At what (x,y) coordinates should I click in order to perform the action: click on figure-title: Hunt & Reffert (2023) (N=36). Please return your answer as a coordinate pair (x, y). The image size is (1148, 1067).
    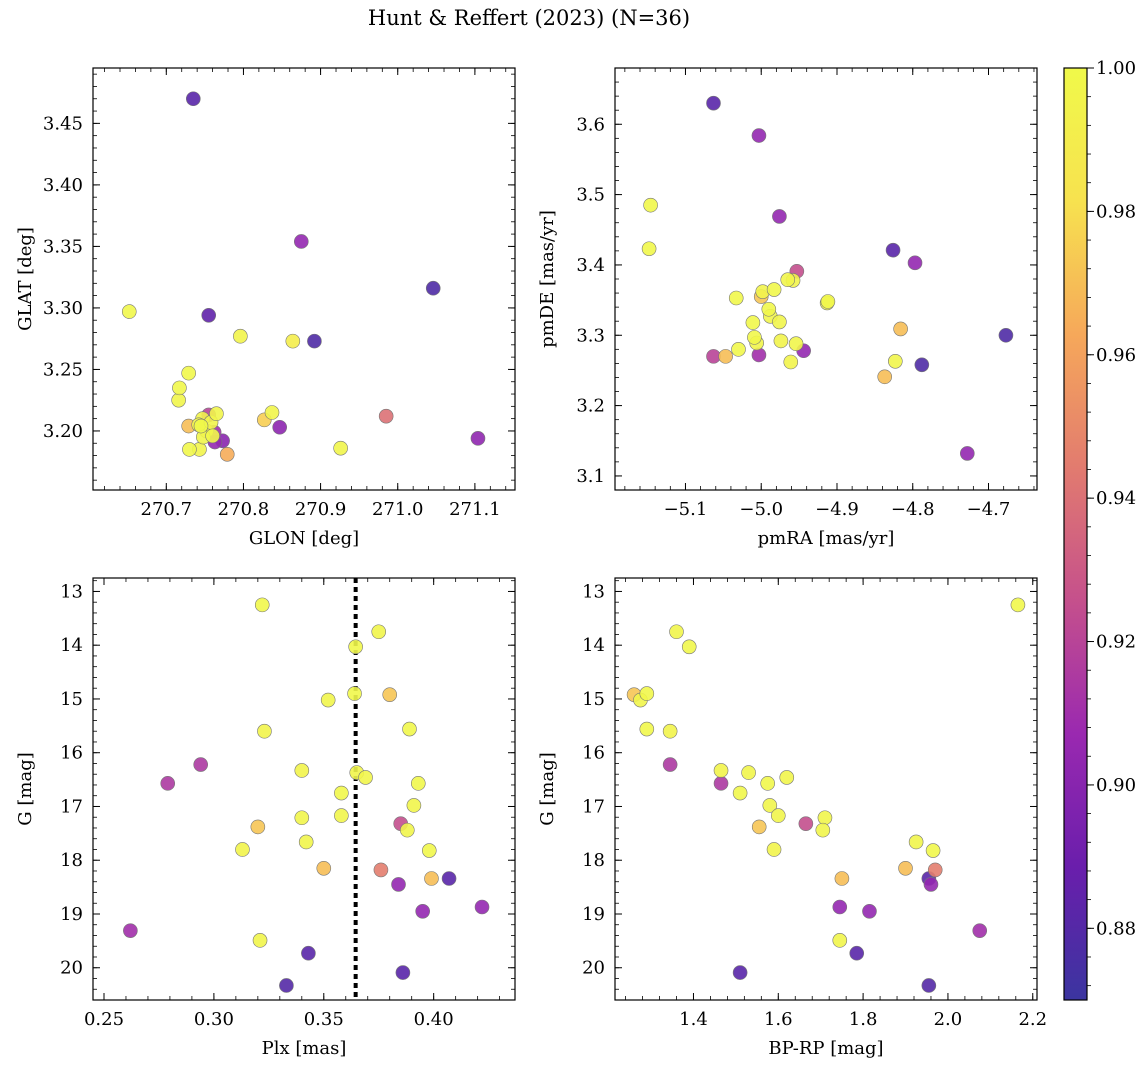
    Looking at the image, I should click on (529, 18).